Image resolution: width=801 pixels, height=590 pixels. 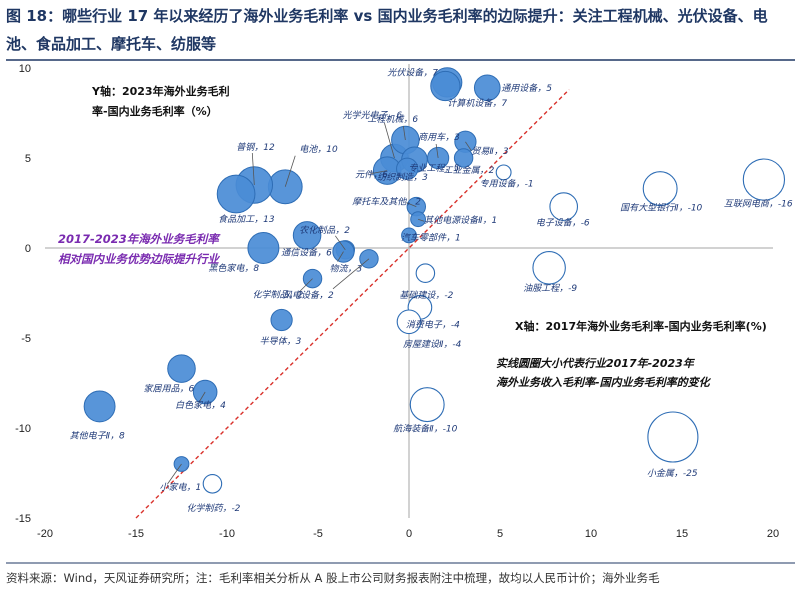 What do you see at coordinates (596, 363) in the screenshot?
I see `bubble-size-note: 实线圆圈大小代表行业2017年-2023年` at bounding box center [596, 363].